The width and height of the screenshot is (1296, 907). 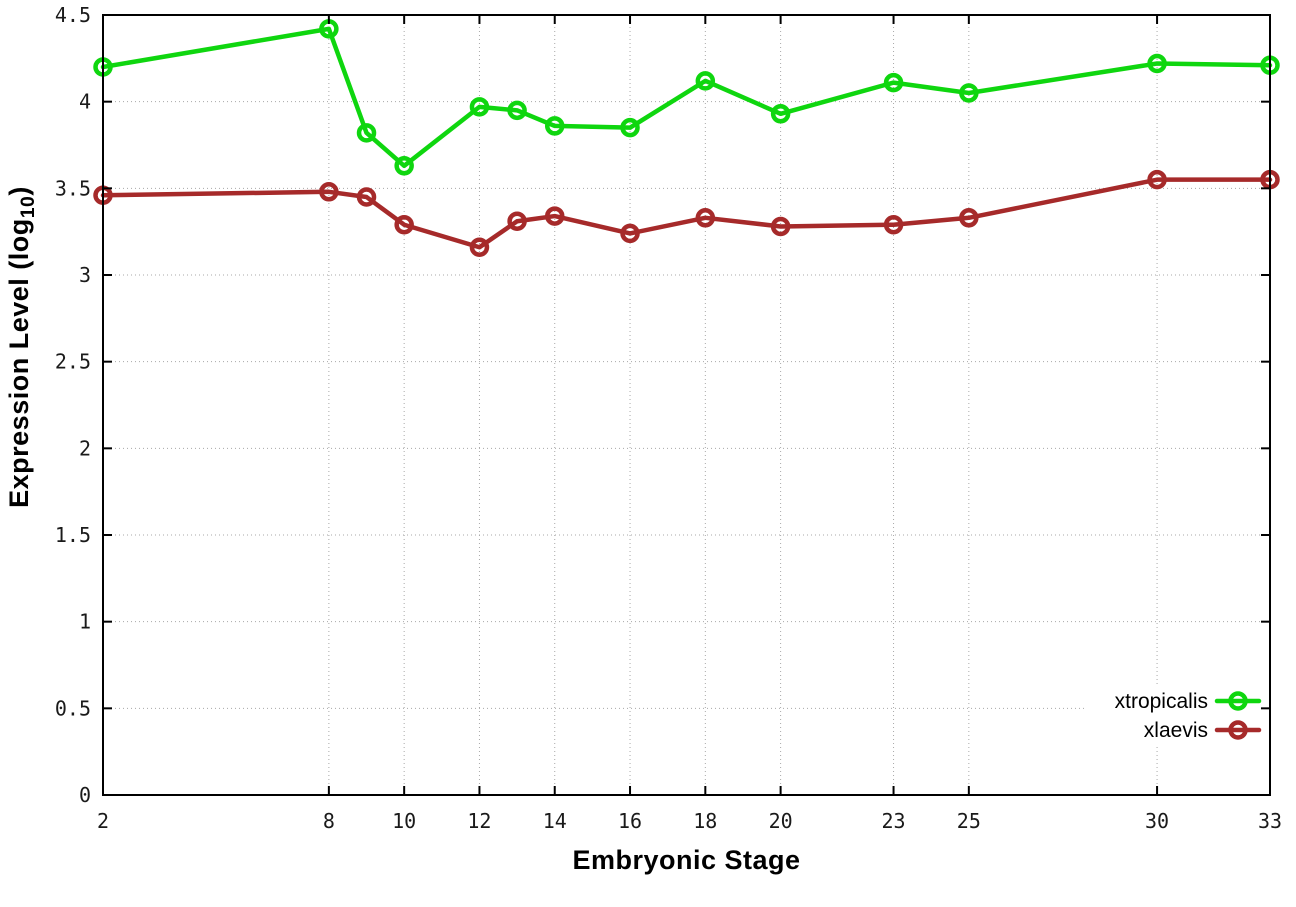 What do you see at coordinates (894, 821) in the screenshot?
I see `x-tick-label-23: 23` at bounding box center [894, 821].